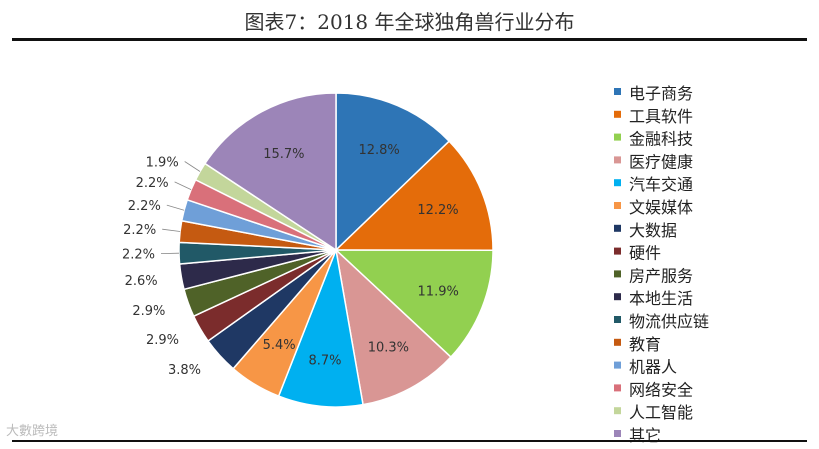 This screenshot has width=819, height=449. I want to click on legend-label-3: 医疗健康, so click(661, 161).